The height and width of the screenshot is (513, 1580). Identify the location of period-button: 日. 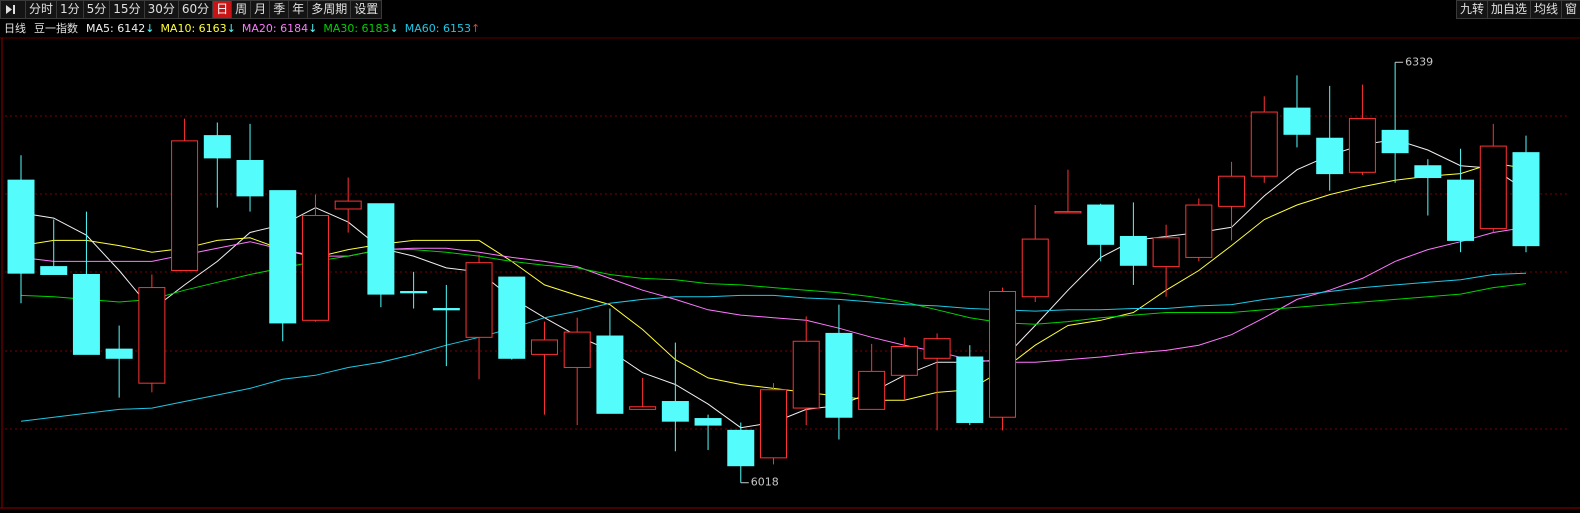
(222, 9).